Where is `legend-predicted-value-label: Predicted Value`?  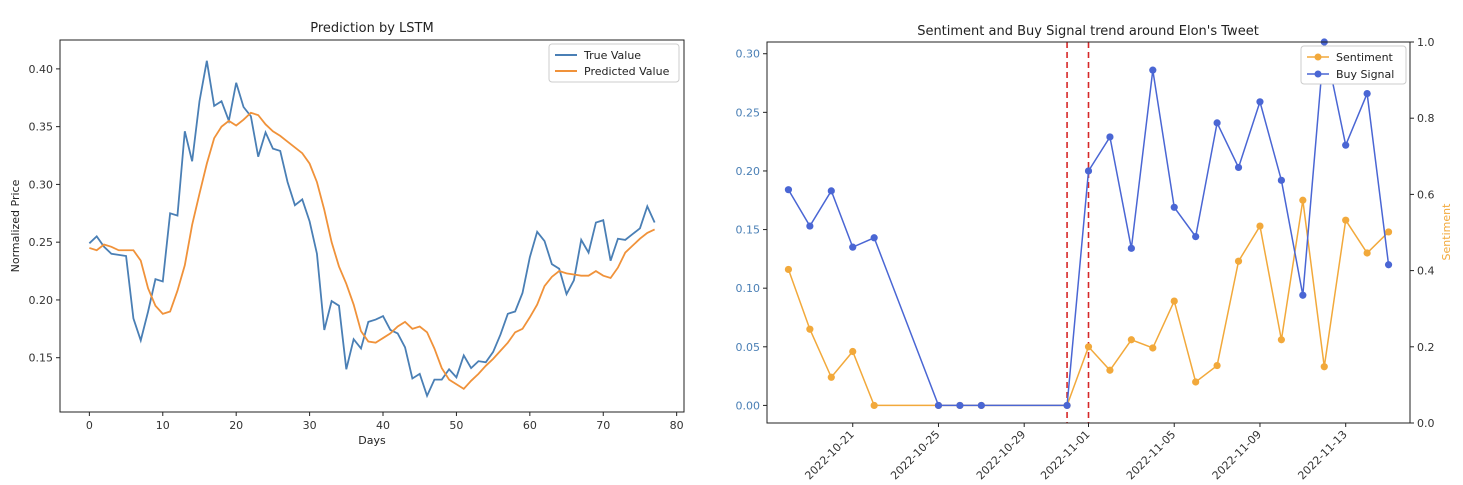 legend-predicted-value-label: Predicted Value is located at coordinates (627, 71).